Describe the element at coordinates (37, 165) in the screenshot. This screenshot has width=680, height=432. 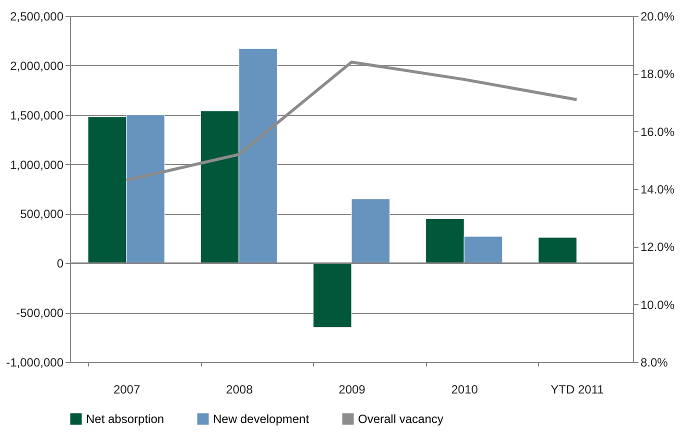
I see `y-tick-label: 1,000,000` at that location.